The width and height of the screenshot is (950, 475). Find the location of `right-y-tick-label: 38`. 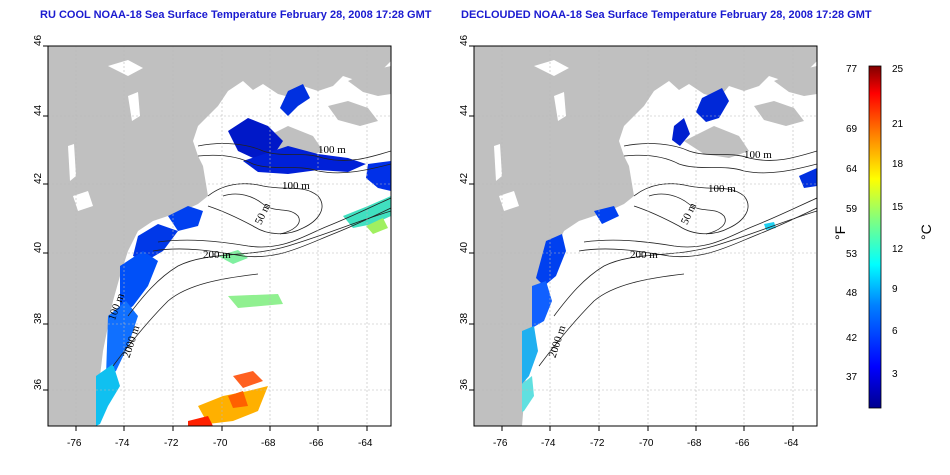

right-y-tick-label: 38 is located at coordinates (464, 318).